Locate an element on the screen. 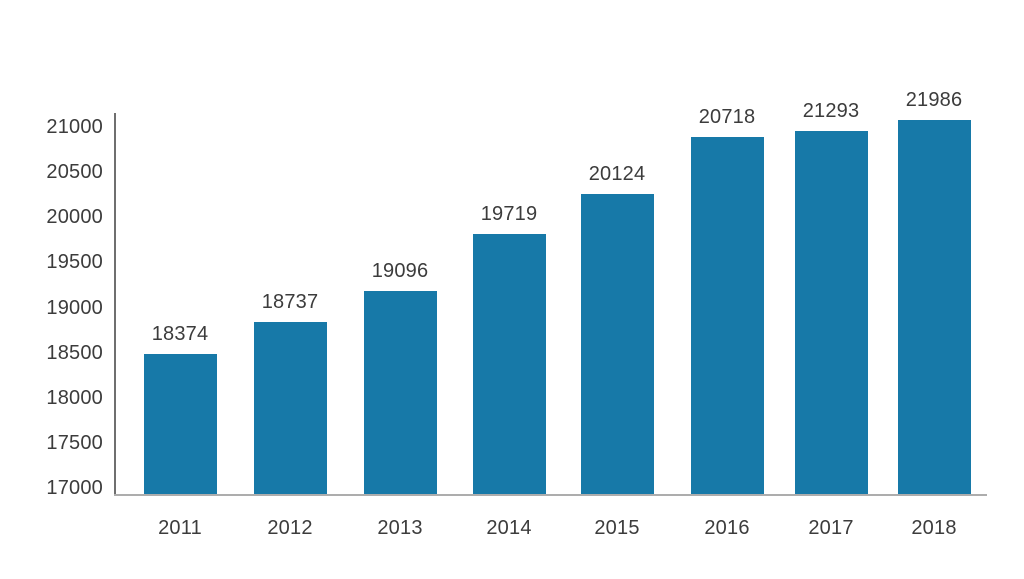 This screenshot has width=1024, height=579. x-axis-tick-label: 2018 is located at coordinates (934, 528).